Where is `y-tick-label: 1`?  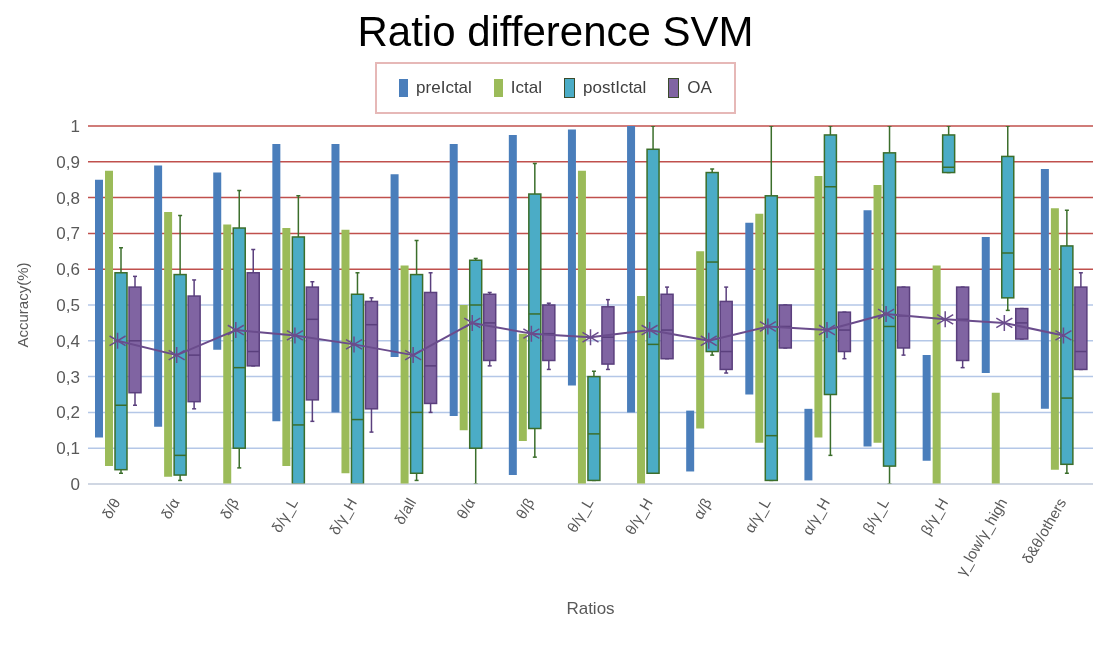 y-tick-label: 1 is located at coordinates (75, 127).